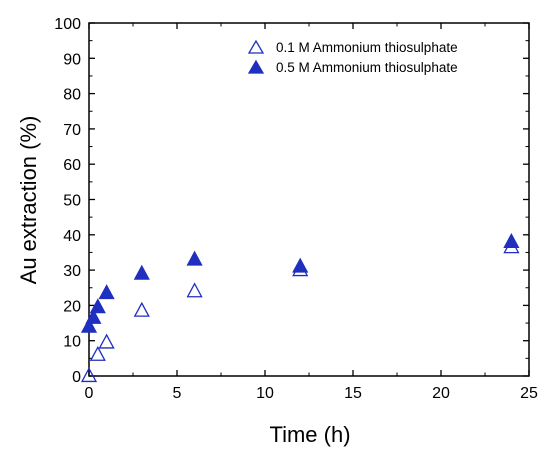  I want to click on y-tick-label: 40, so click(72, 236).